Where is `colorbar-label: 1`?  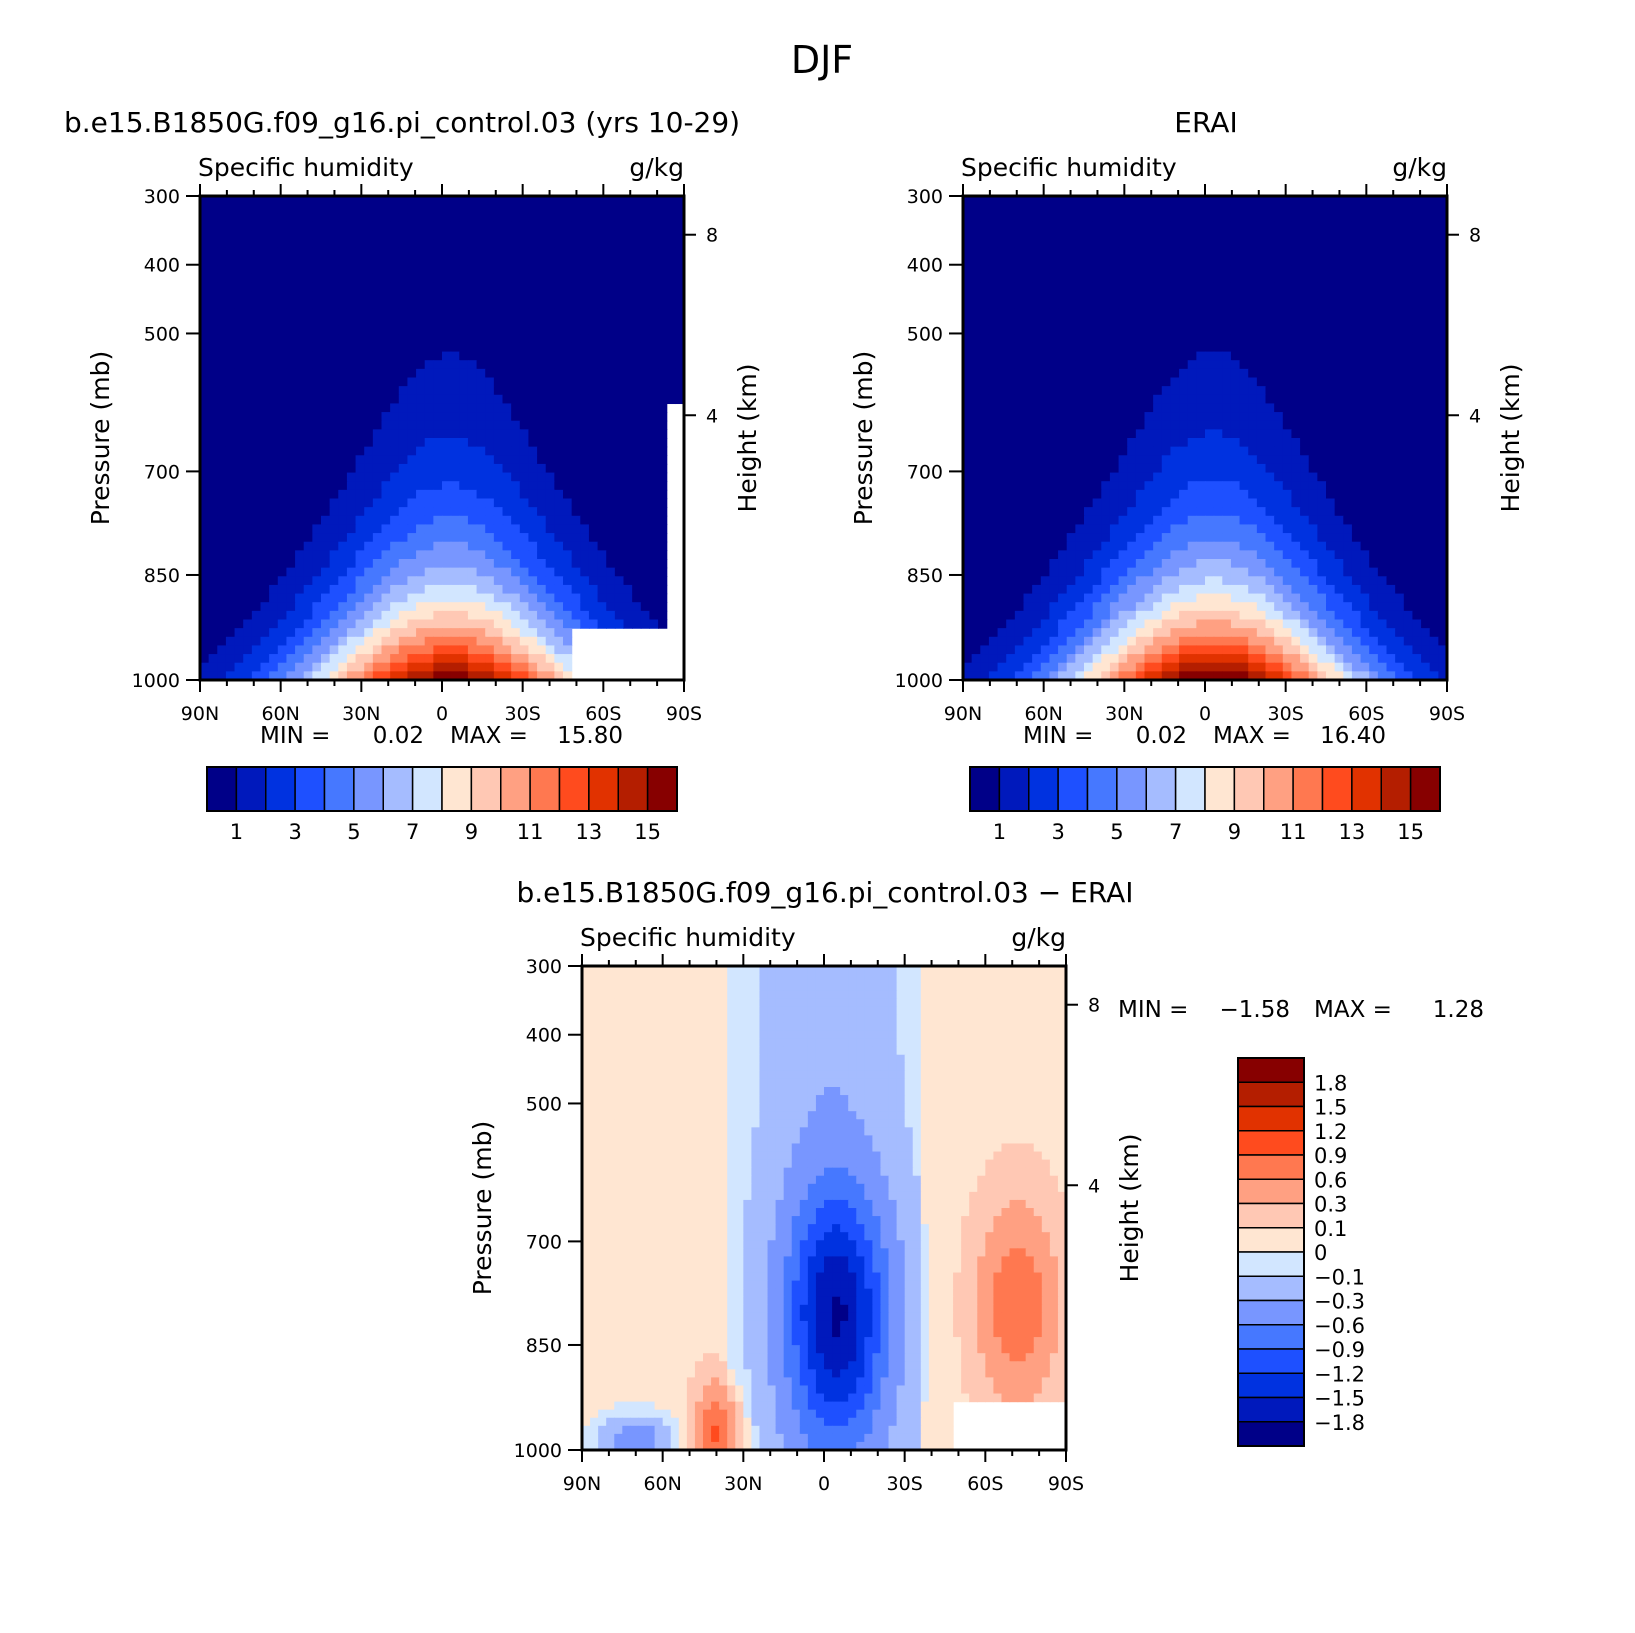 colorbar-label: 1 is located at coordinates (236, 832).